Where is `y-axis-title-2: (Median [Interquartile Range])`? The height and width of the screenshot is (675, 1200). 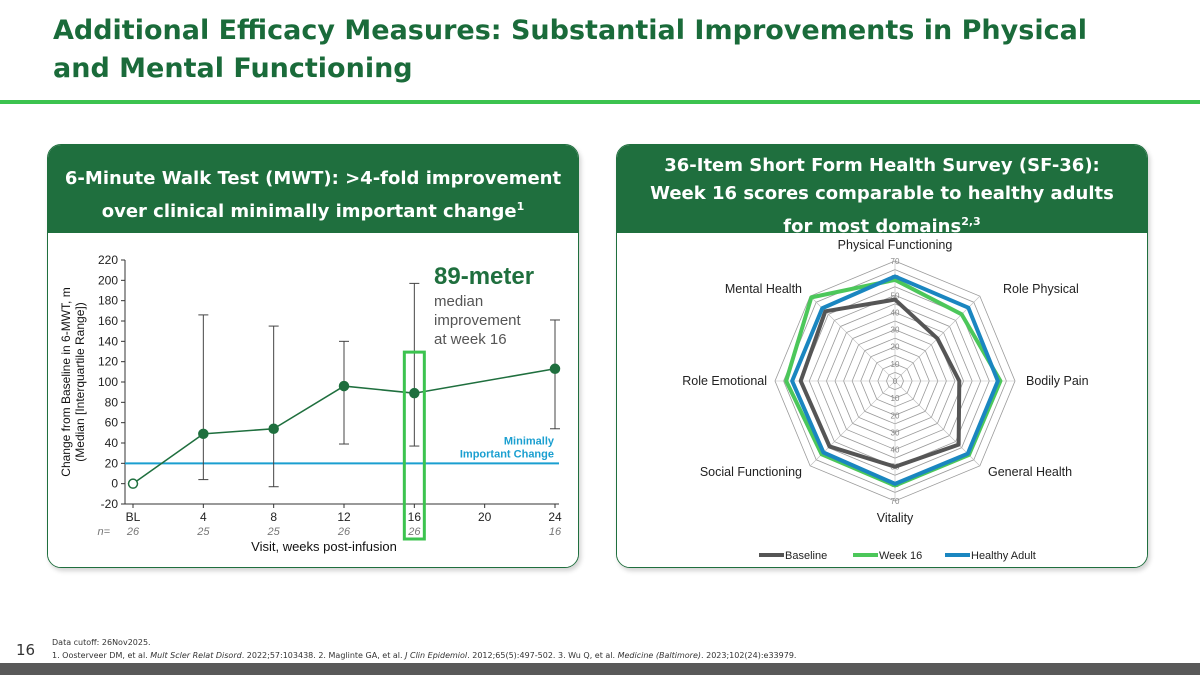
y-axis-title-2: (Median [Interquartile Range]) is located at coordinates (80, 381).